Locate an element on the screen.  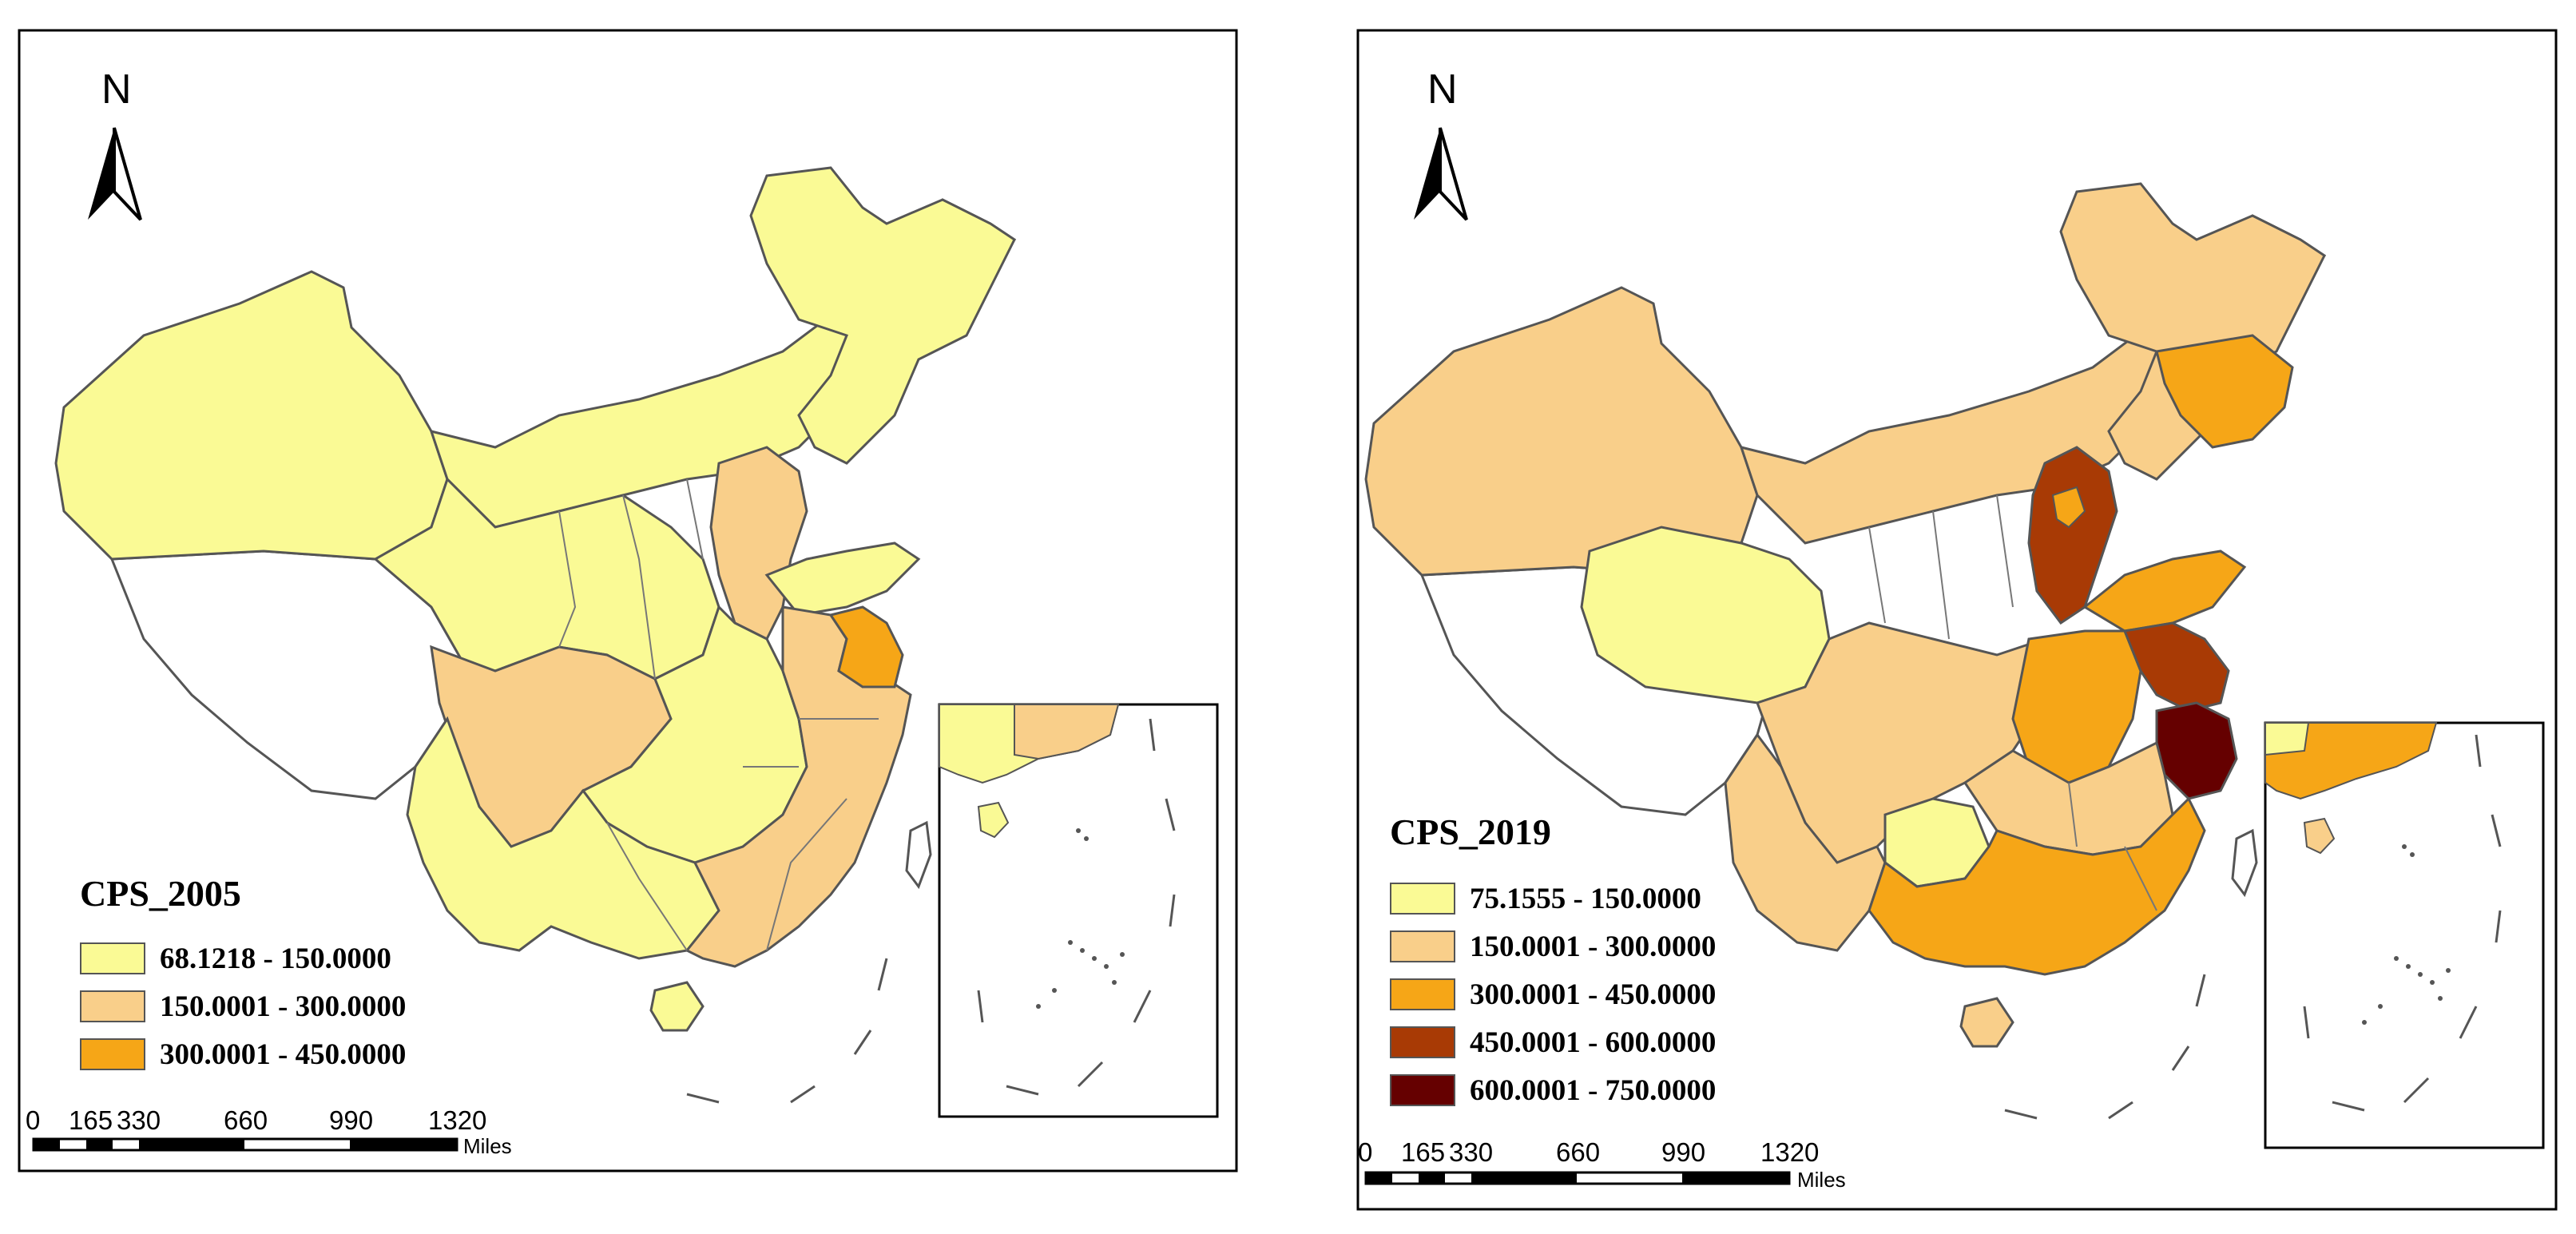
inset-coast is located at coordinates (2351, 761).